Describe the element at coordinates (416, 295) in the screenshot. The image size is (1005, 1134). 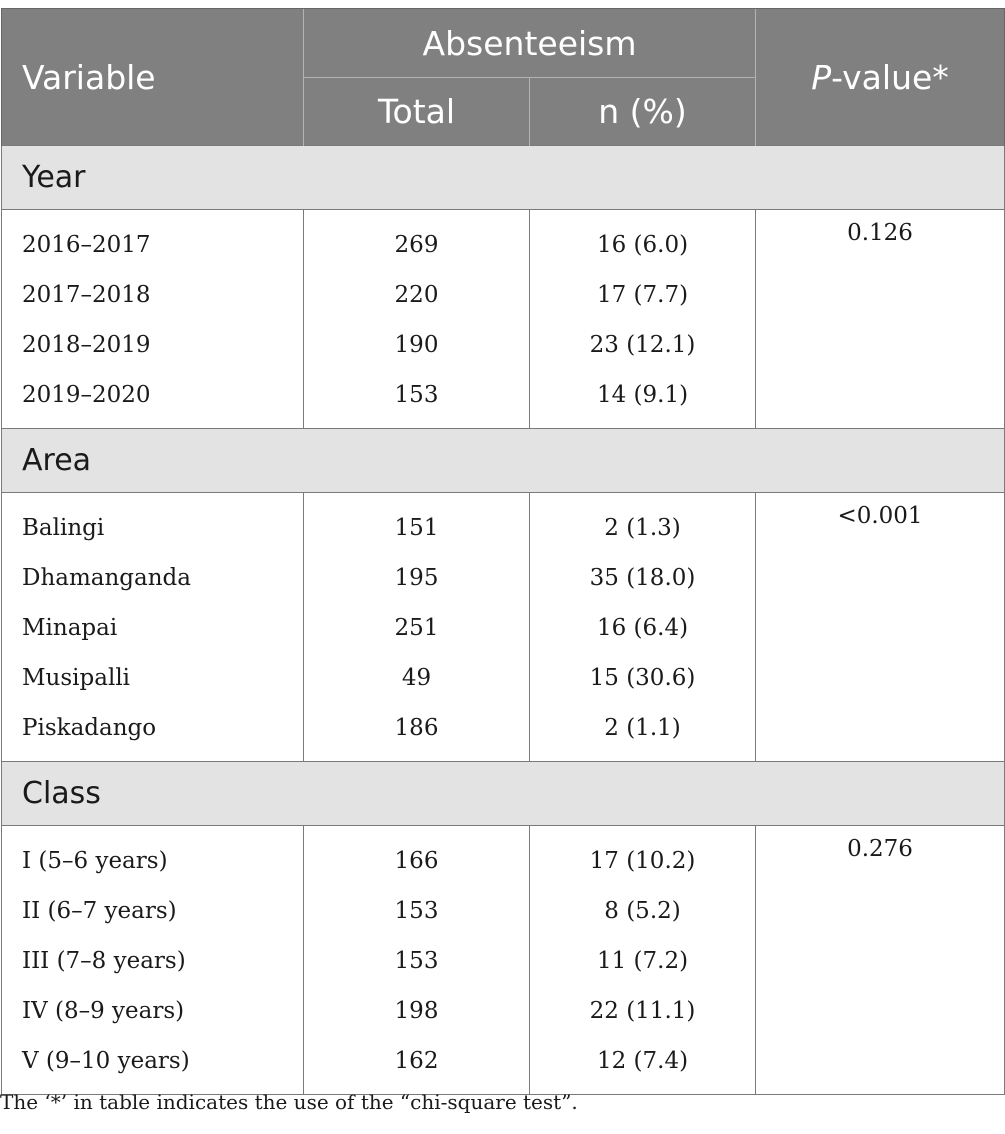
I see `row-total: 220` at that location.